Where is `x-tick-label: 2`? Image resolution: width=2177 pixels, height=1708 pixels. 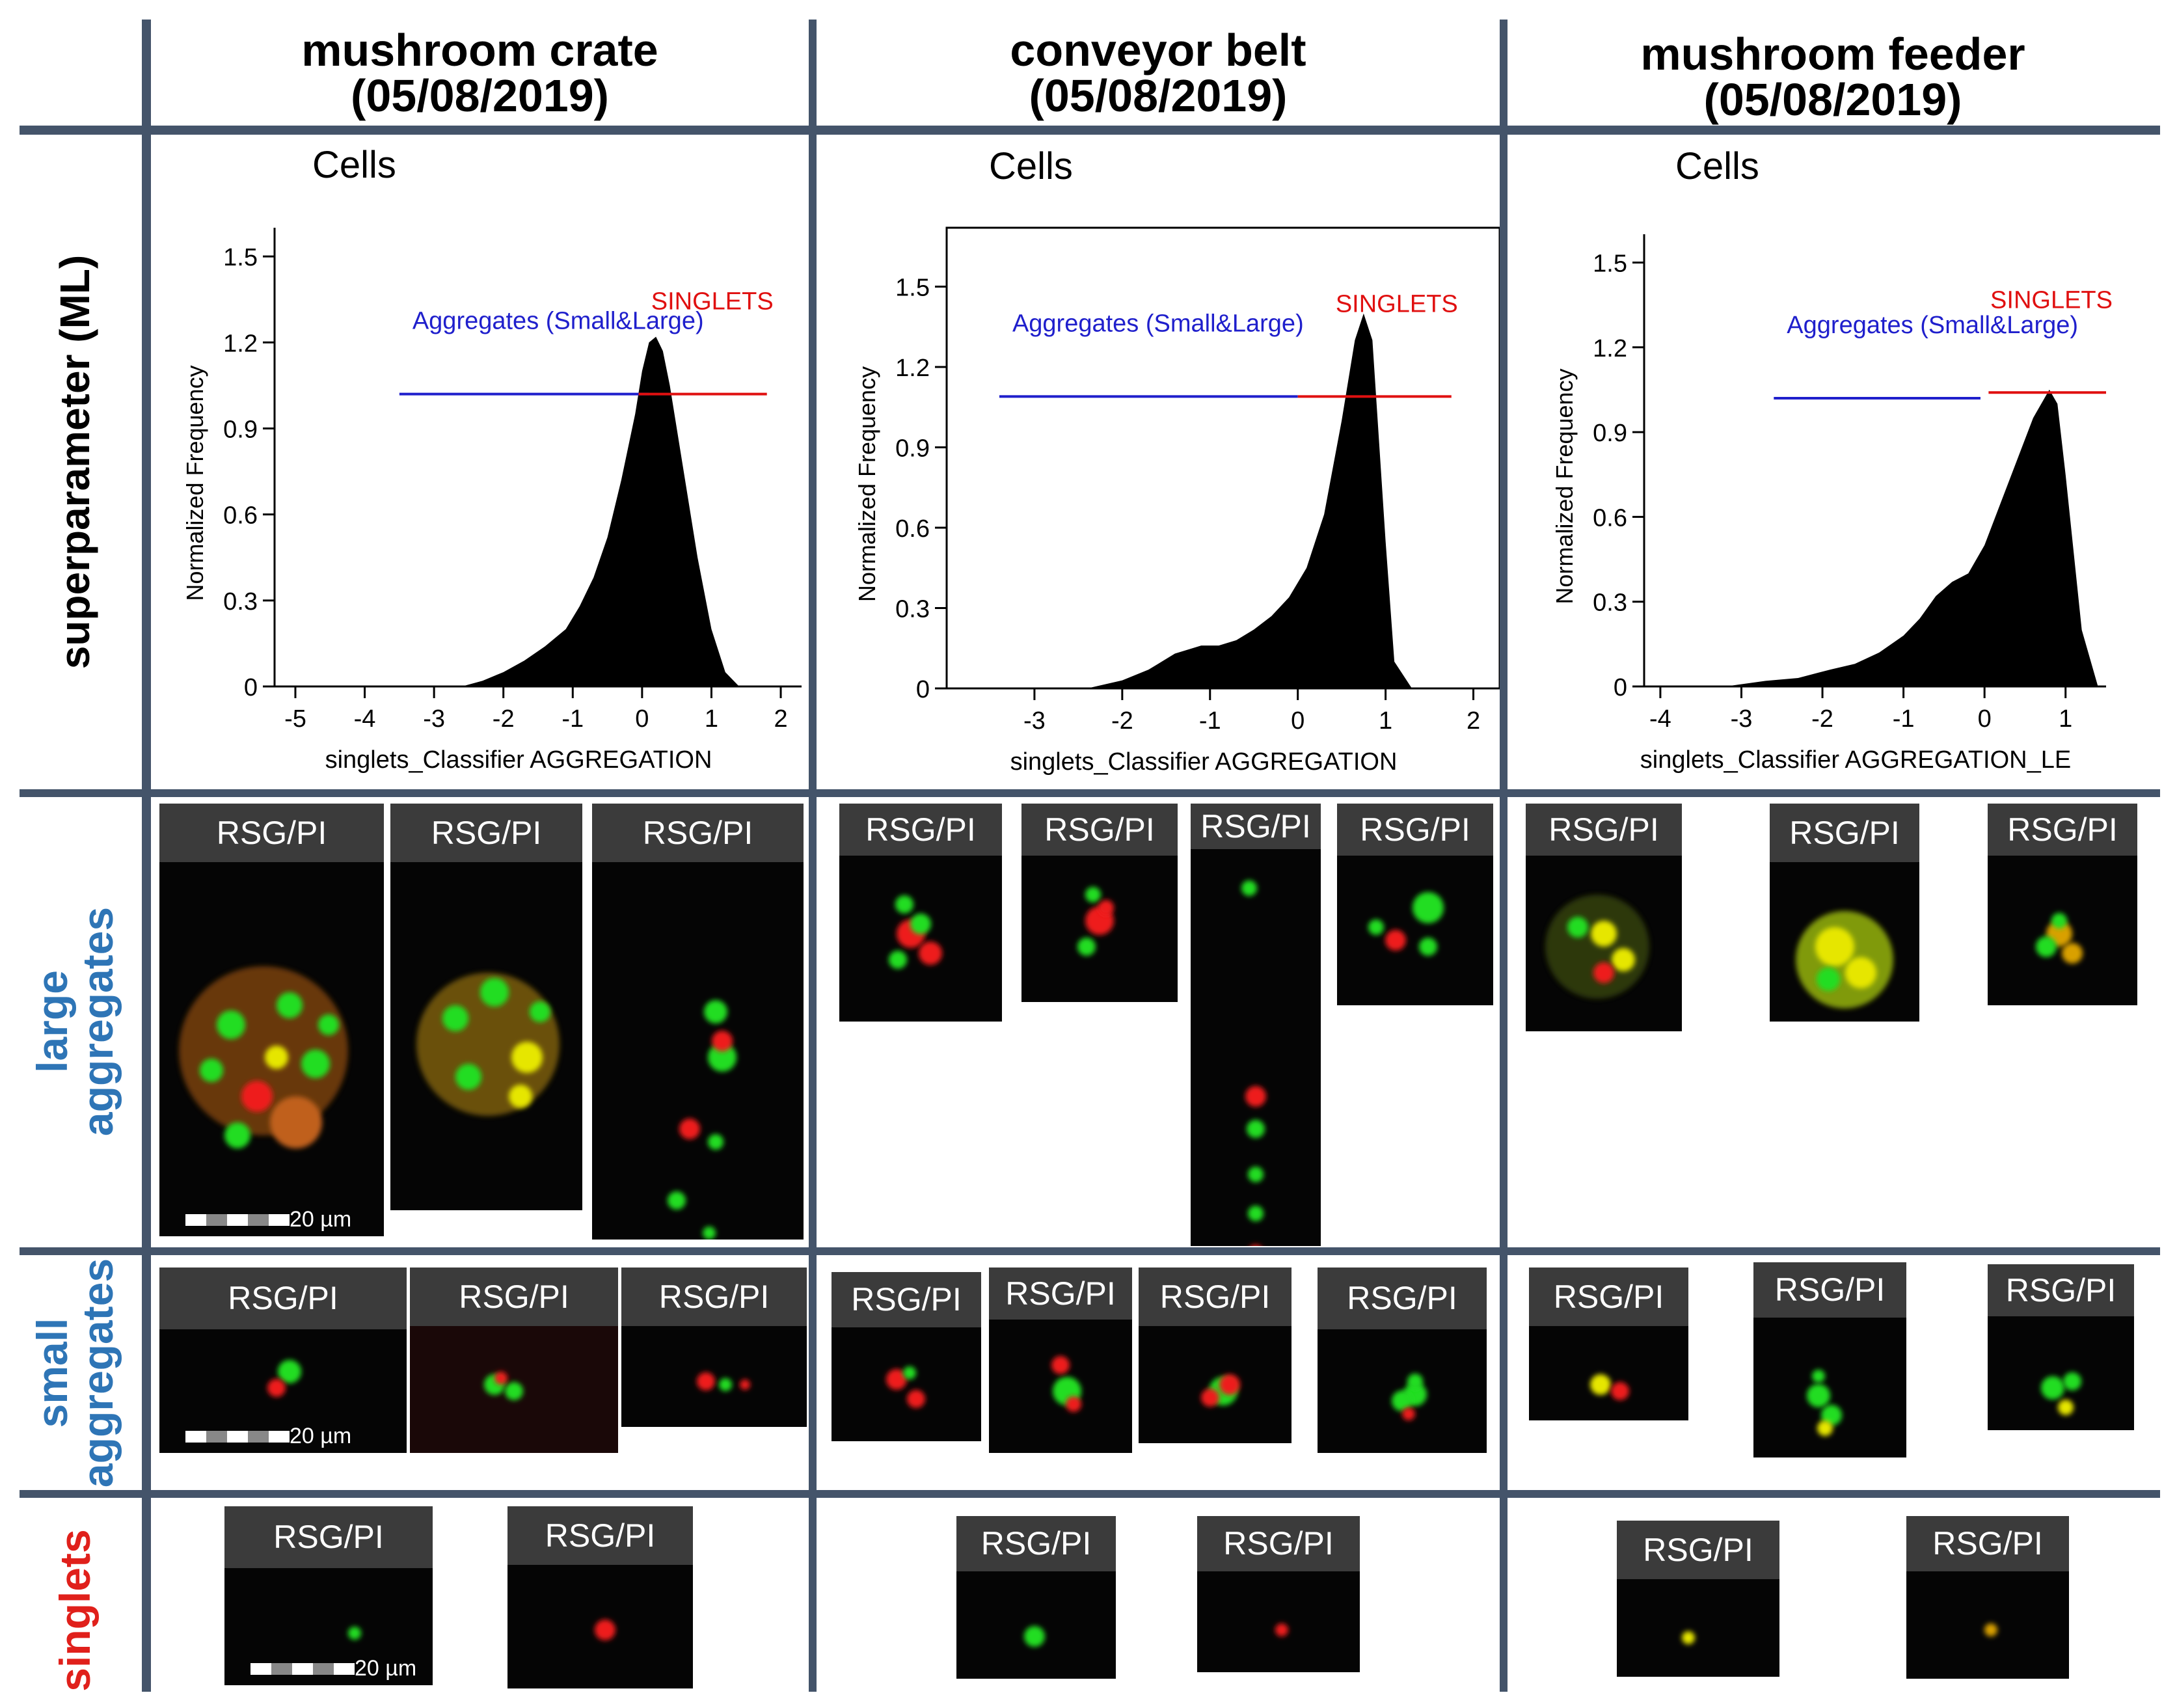 x-tick-label: 2 is located at coordinates (1473, 721).